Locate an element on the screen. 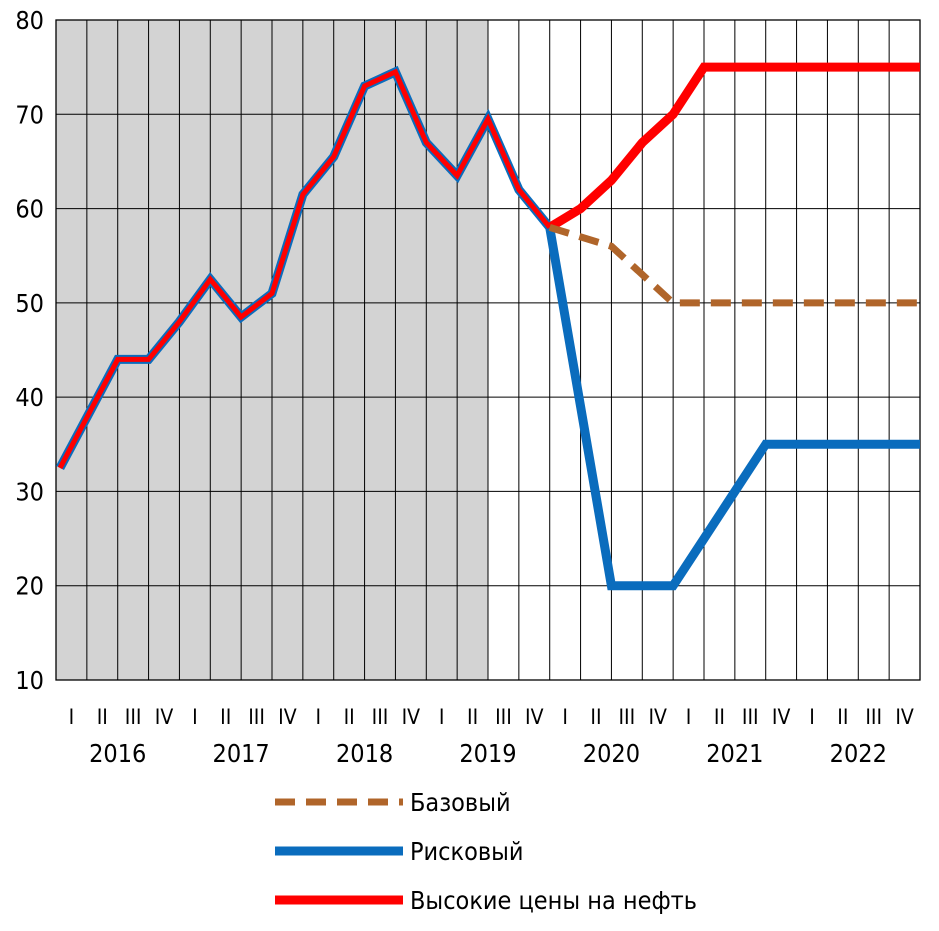 The image size is (939, 931). legend-label: Высокие цены на нефть is located at coordinates (553, 900).